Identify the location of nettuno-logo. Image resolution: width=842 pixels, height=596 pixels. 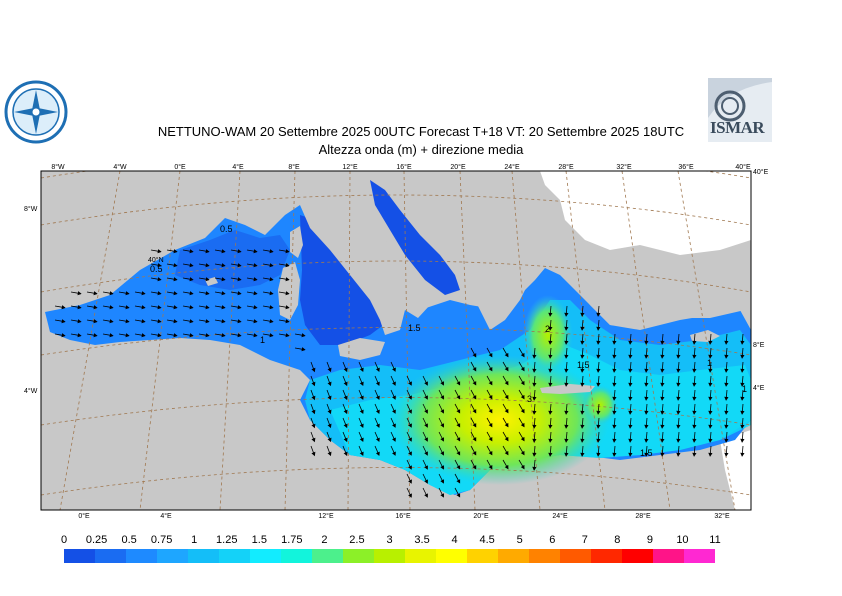
(36, 112).